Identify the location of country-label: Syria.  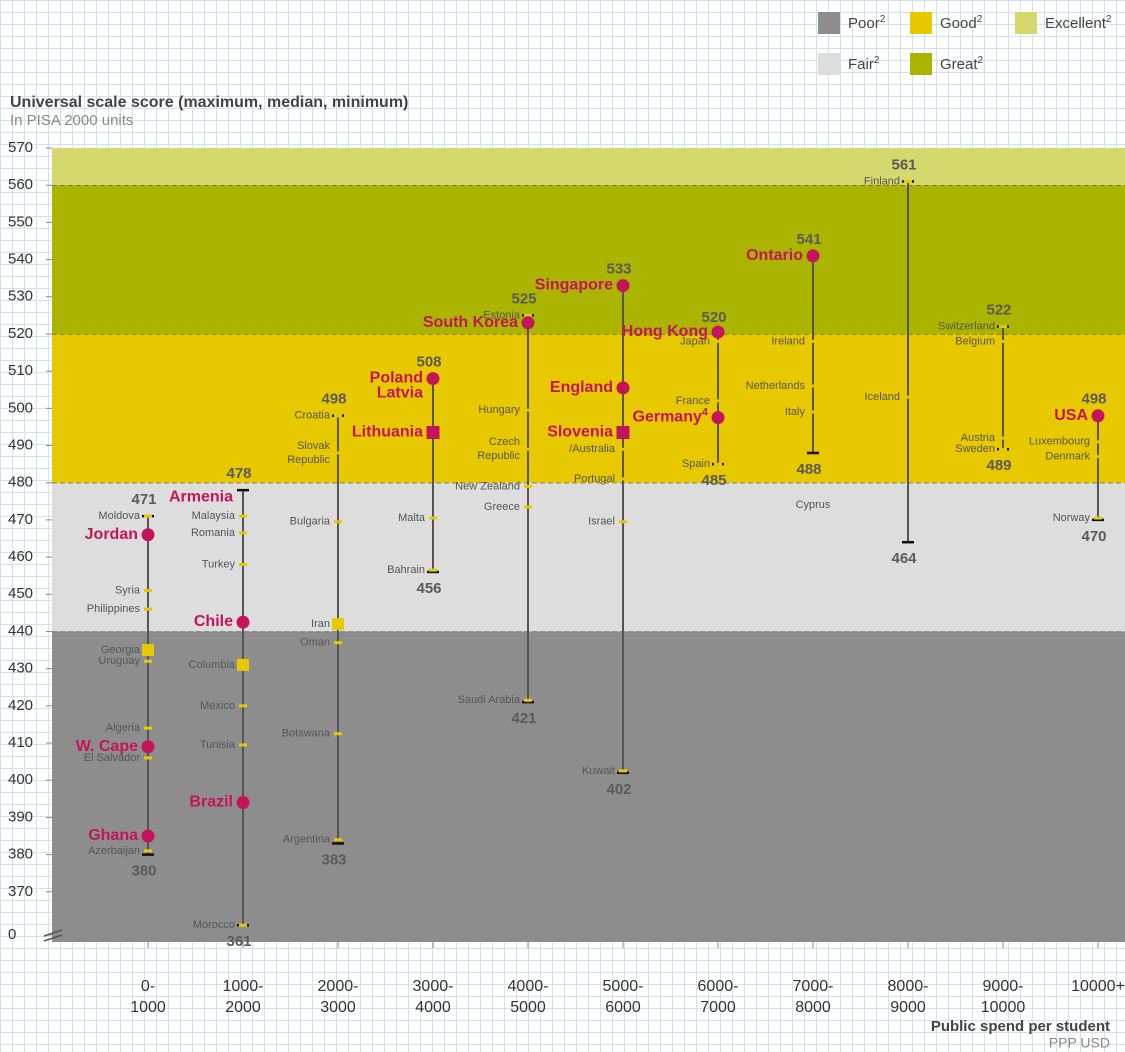
(128, 590).